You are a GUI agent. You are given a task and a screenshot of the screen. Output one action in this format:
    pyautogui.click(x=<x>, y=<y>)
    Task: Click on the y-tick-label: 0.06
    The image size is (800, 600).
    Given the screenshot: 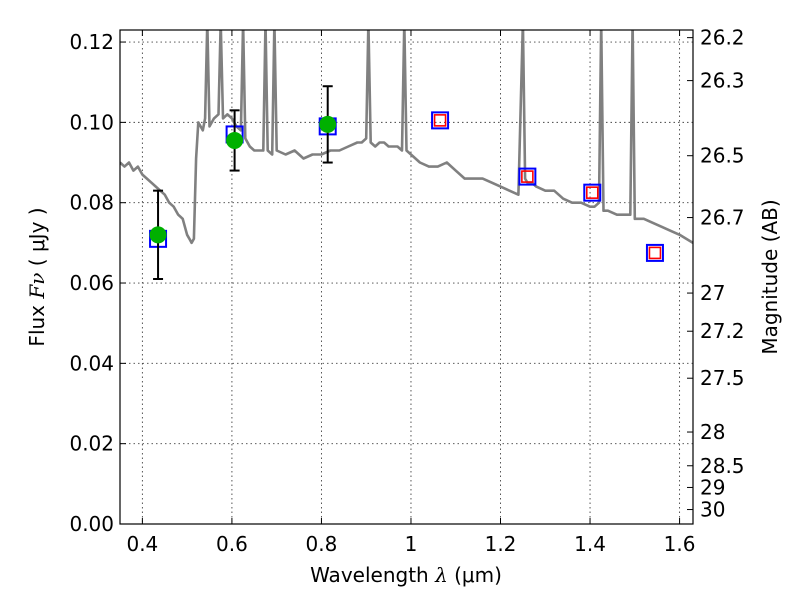 What is the action you would take?
    pyautogui.click(x=91, y=283)
    